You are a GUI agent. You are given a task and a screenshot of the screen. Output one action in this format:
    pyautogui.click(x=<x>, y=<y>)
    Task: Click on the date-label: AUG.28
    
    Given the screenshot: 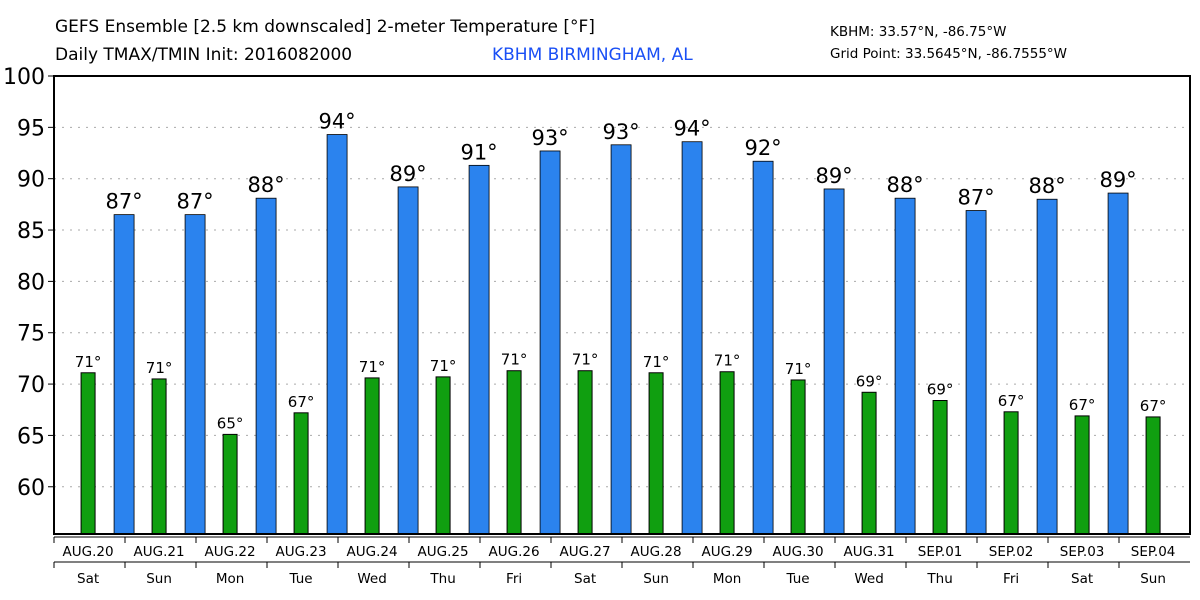 What is the action you would take?
    pyautogui.click(x=656, y=552)
    